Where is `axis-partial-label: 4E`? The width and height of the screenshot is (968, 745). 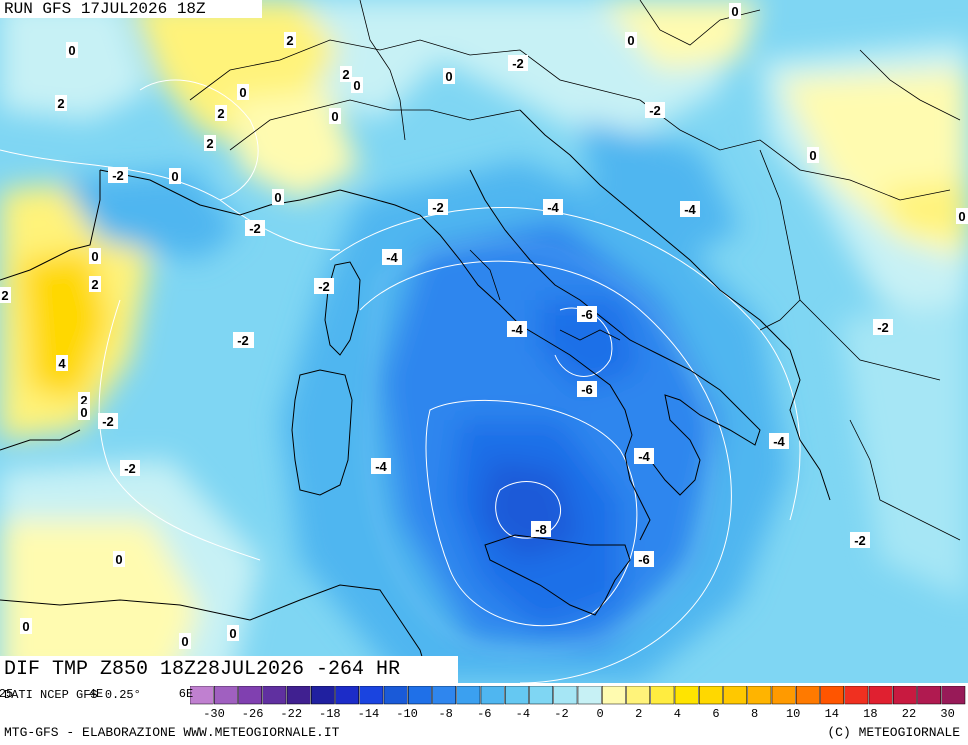
axis-partial-label: 4E is located at coordinates (96, 694).